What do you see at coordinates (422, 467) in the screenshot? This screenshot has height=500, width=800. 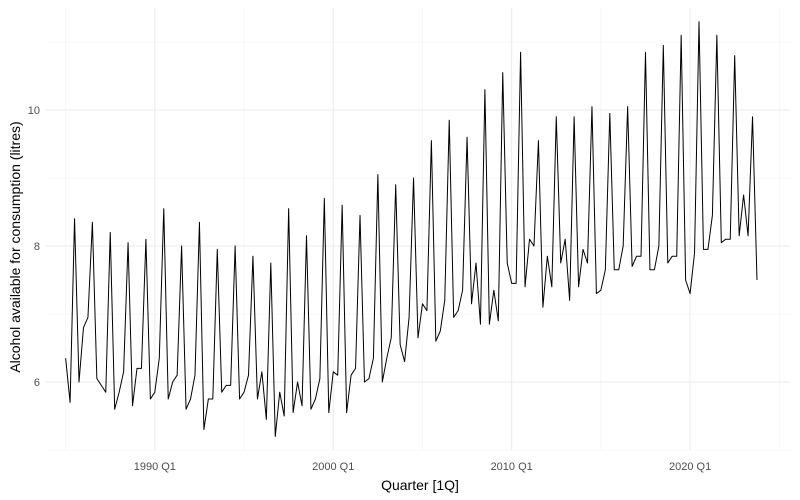 I see `x-axis-ticks: 1990 Q1 2000 Q1 2010 Q1 2020 Q1` at bounding box center [422, 467].